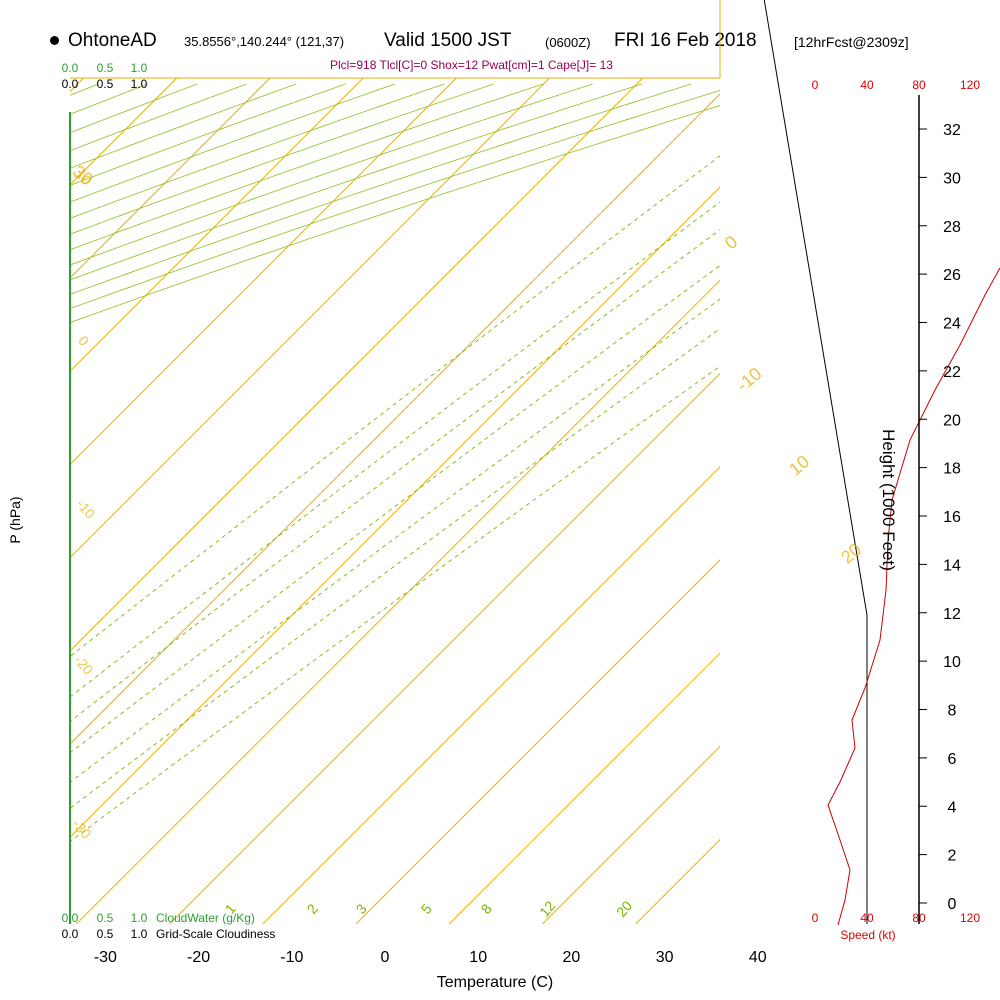  I want to click on mixing-ratio-label: 20, so click(624, 909).